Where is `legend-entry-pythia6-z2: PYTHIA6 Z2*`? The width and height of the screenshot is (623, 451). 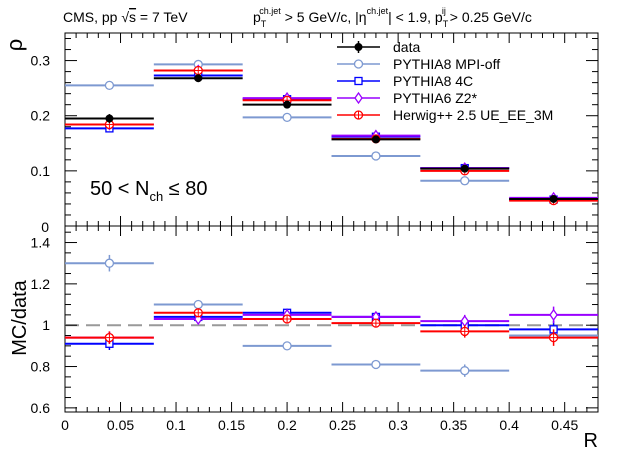 legend-entry-pythia6-z2: PYTHIA6 Z2* is located at coordinates (407, 98).